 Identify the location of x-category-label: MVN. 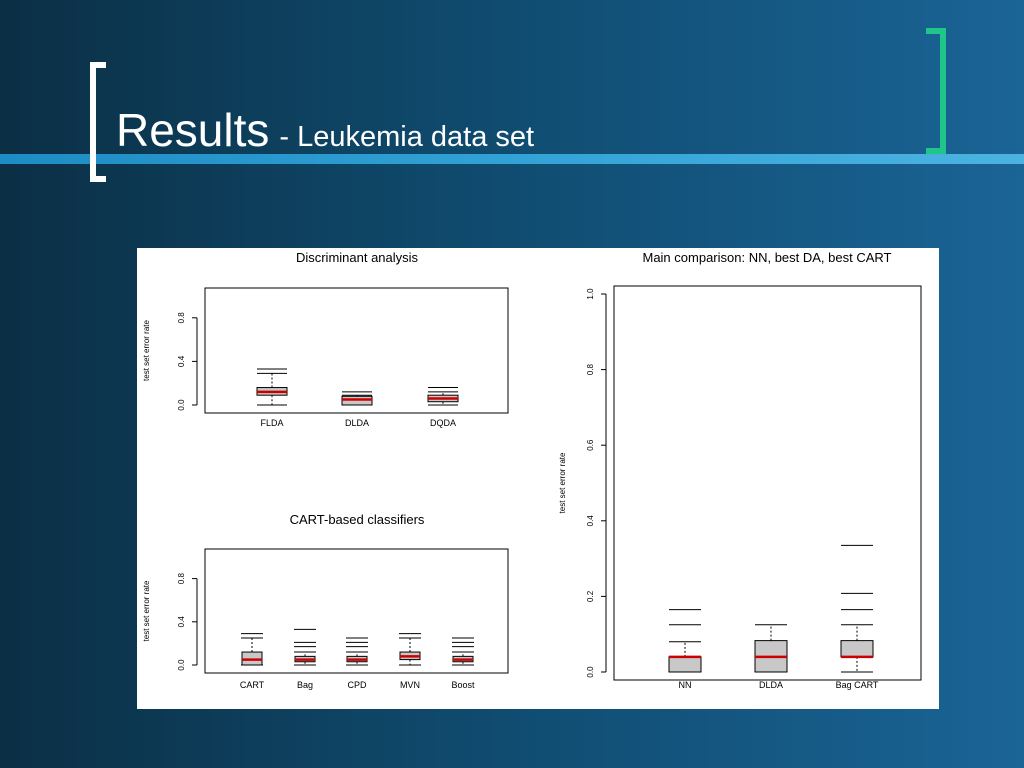
(410, 685).